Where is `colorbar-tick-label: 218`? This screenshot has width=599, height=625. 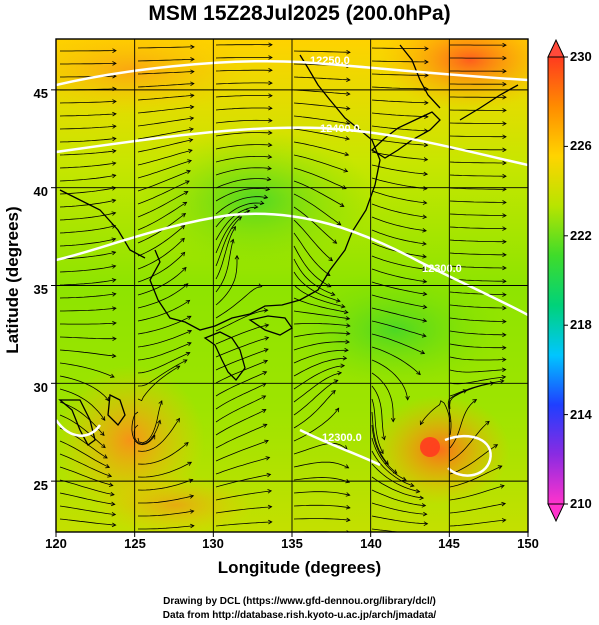
colorbar-tick-label: 218 is located at coordinates (581, 324).